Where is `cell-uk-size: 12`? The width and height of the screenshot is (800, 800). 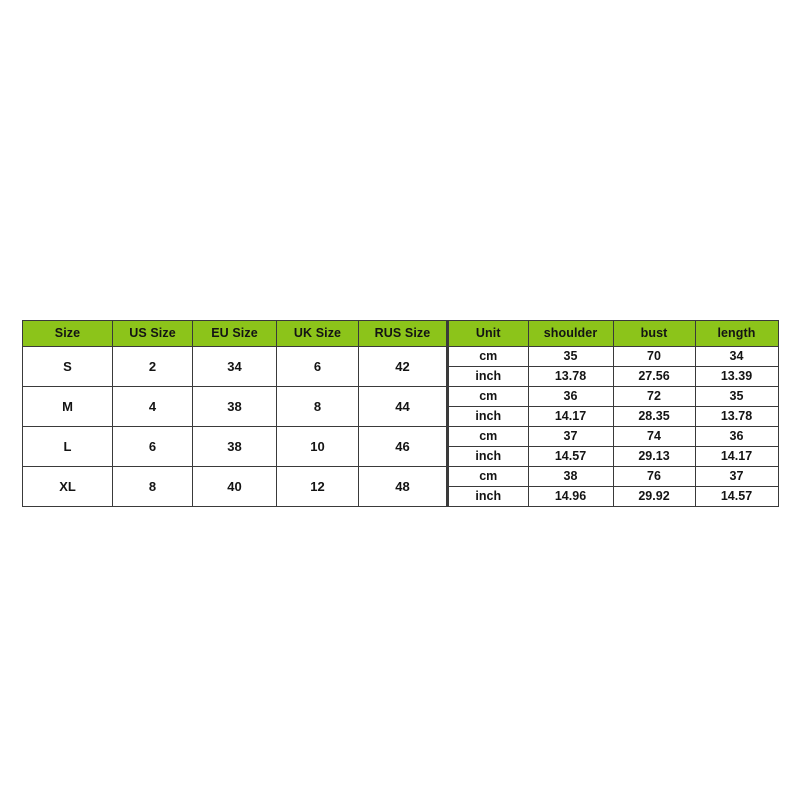 cell-uk-size: 12 is located at coordinates (317, 486).